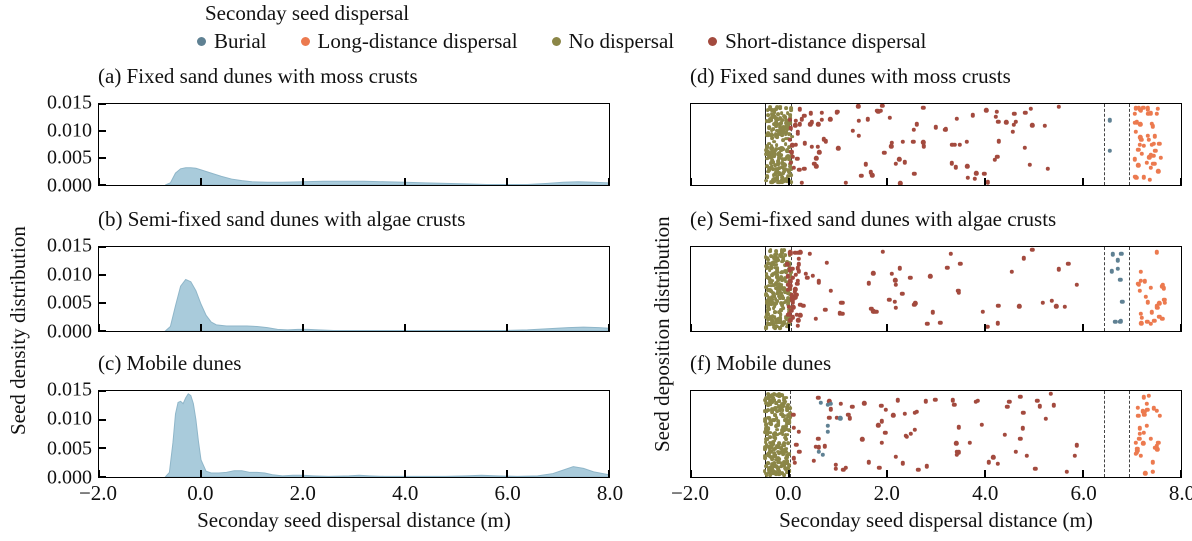 The height and width of the screenshot is (541, 1192). Describe the element at coordinates (69, 274) in the screenshot. I see `y-tick-label: 0.010` at that location.